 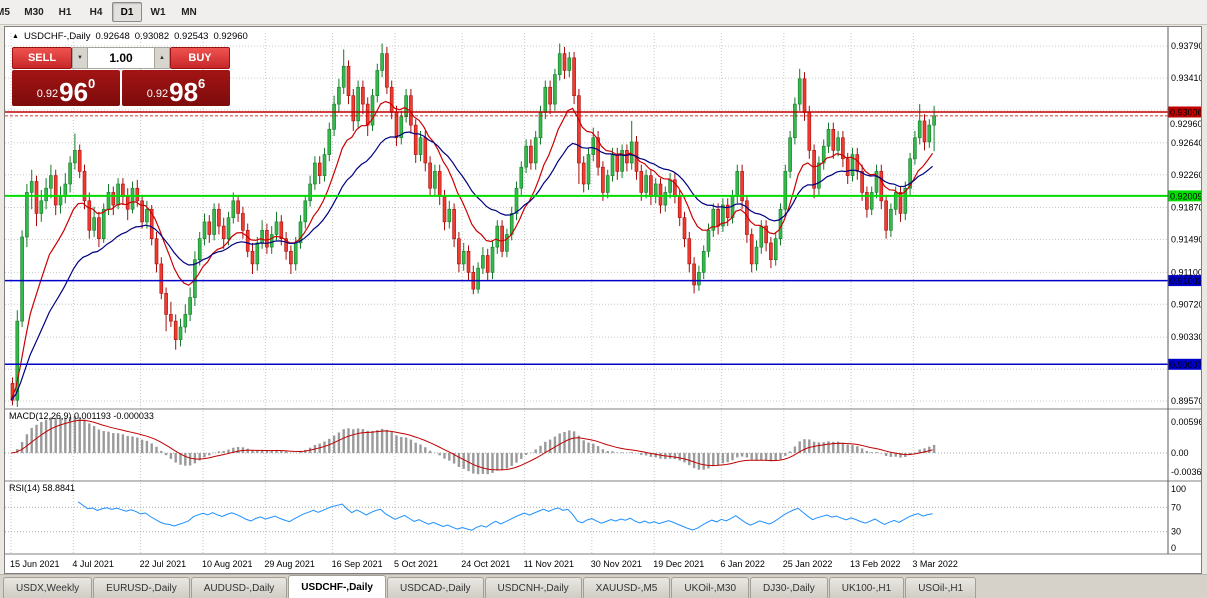 What do you see at coordinates (1185, 196) in the screenshot?
I see `svg-text: 0.92009` at bounding box center [1185, 196].